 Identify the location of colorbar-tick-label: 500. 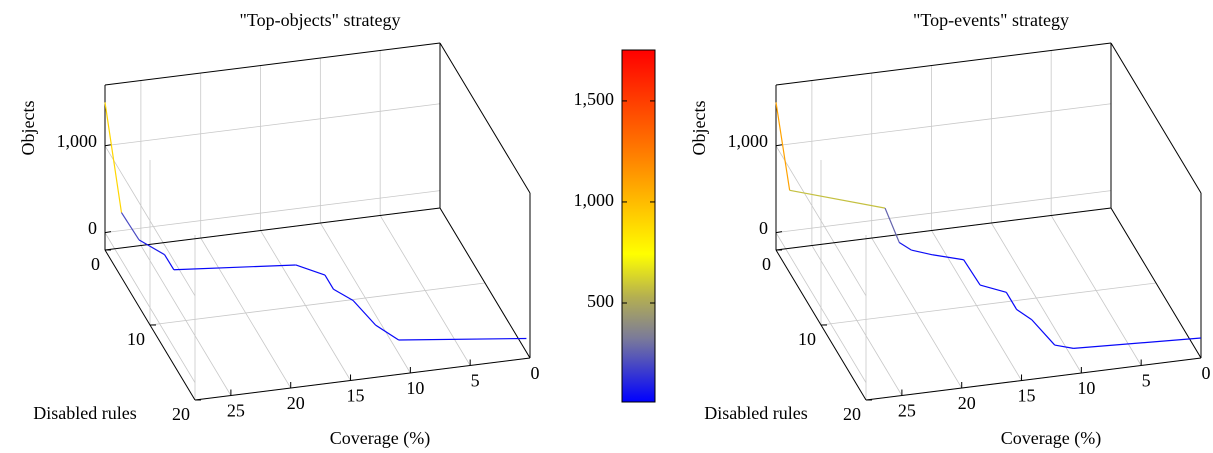
(600, 301).